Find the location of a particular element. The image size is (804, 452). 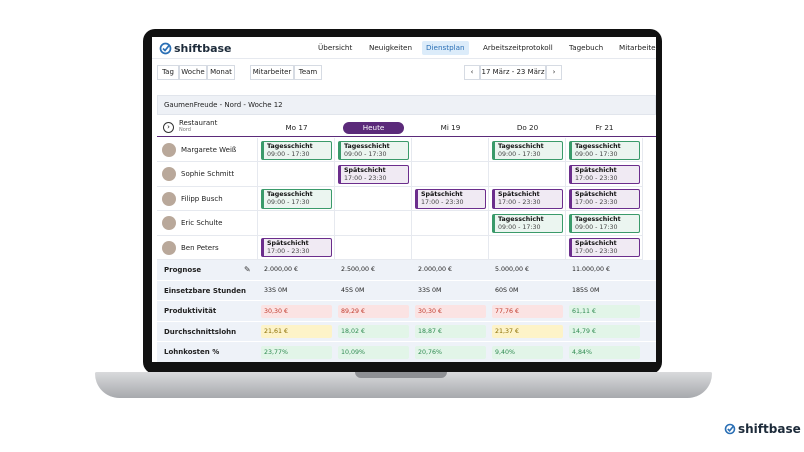

nav-item: Mitarbeite is located at coordinates (637, 47).